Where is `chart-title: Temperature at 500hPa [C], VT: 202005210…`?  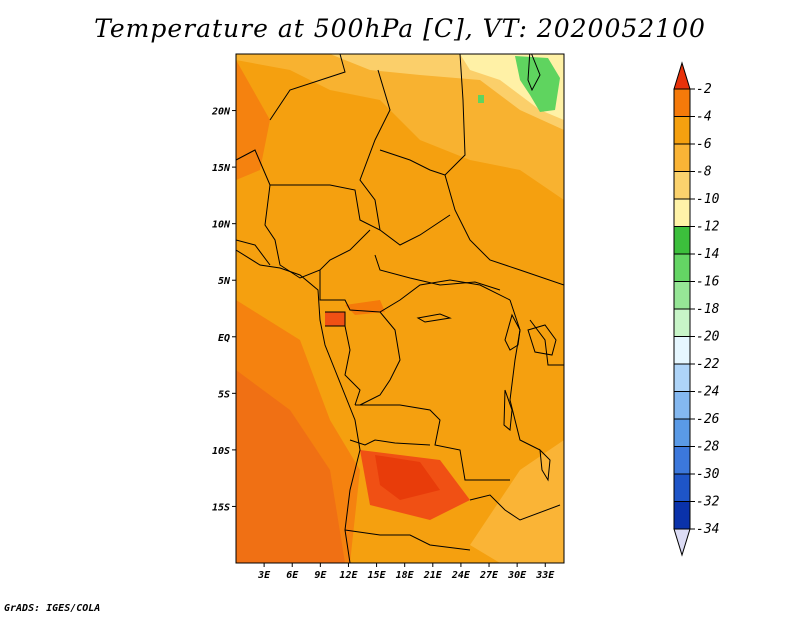
chart-title: Temperature at 500hPa [C], VT: 202005210… is located at coordinates (400, 28).